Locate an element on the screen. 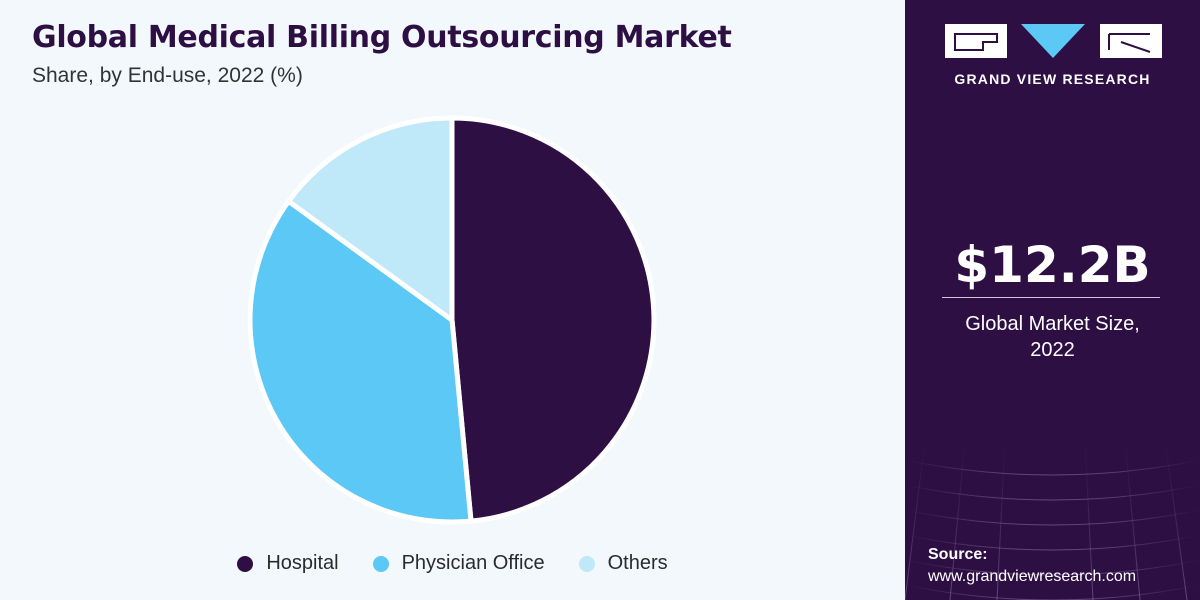  stat-divider is located at coordinates (1051, 297).